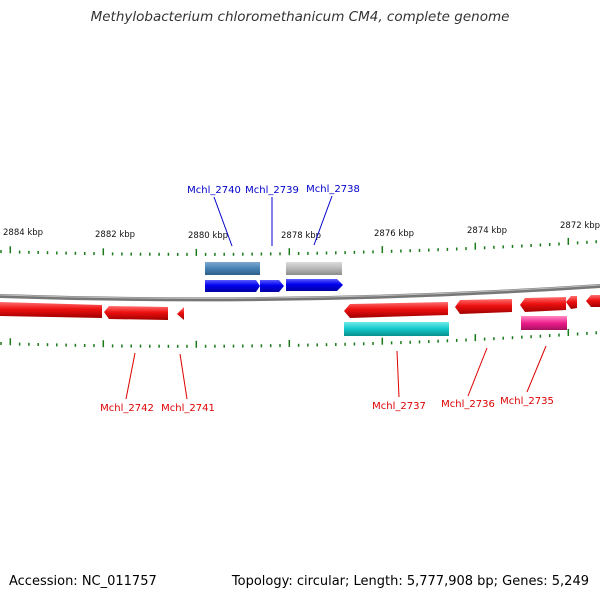 This screenshot has height=600, width=600. Describe the element at coordinates (314, 268) in the screenshot. I see `feature-gray-block` at that location.